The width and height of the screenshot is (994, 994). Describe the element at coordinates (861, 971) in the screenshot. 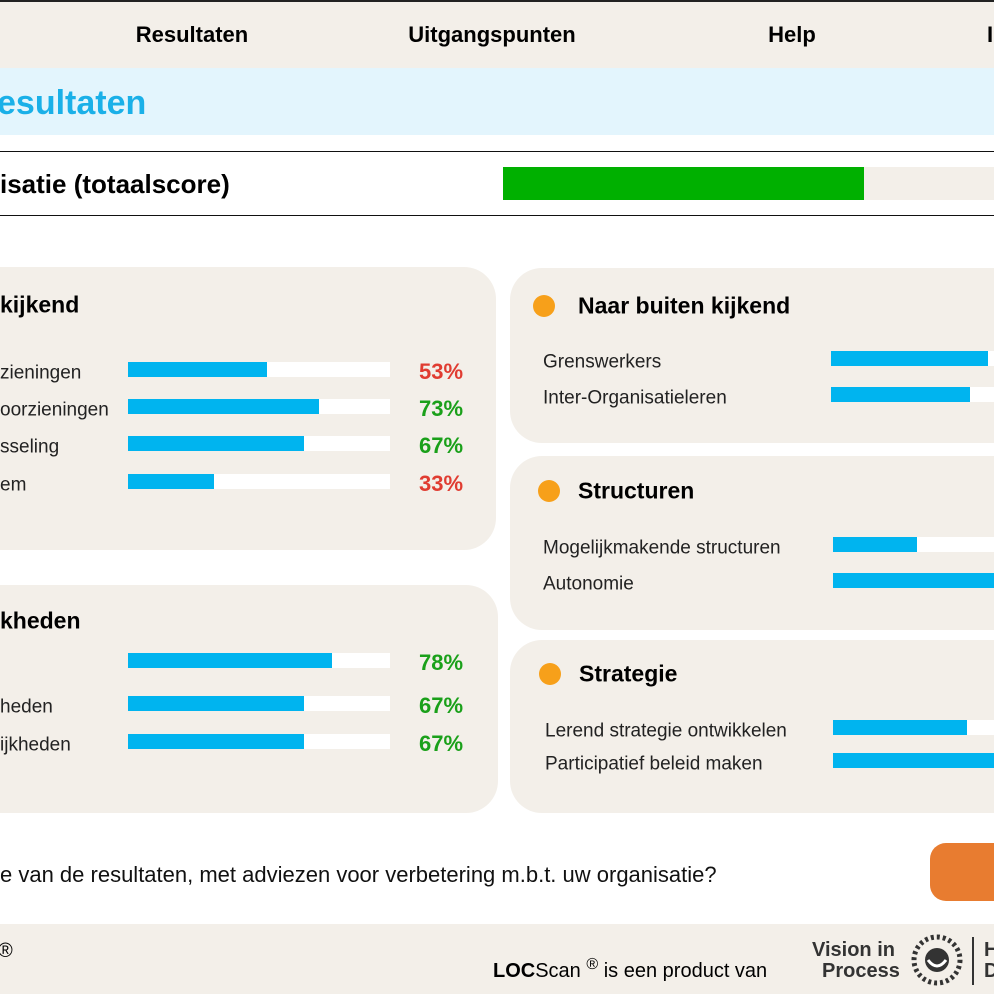

I see `logo-line: Process` at that location.